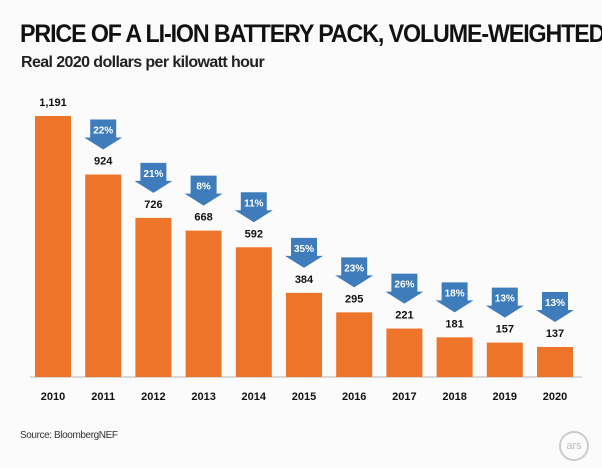 The image size is (602, 468). I want to click on x-tick-label-2014: 2014, so click(254, 397).